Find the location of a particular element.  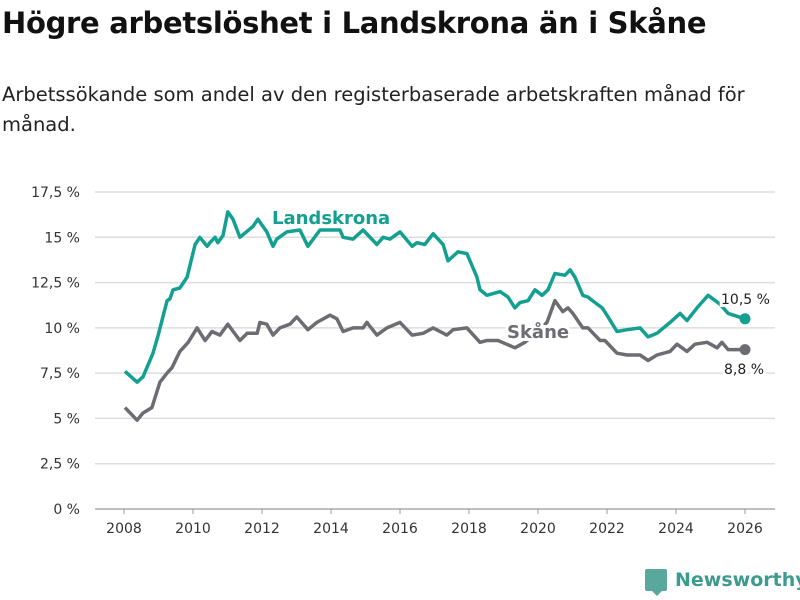

bar-chart-icon is located at coordinates (656, 582).